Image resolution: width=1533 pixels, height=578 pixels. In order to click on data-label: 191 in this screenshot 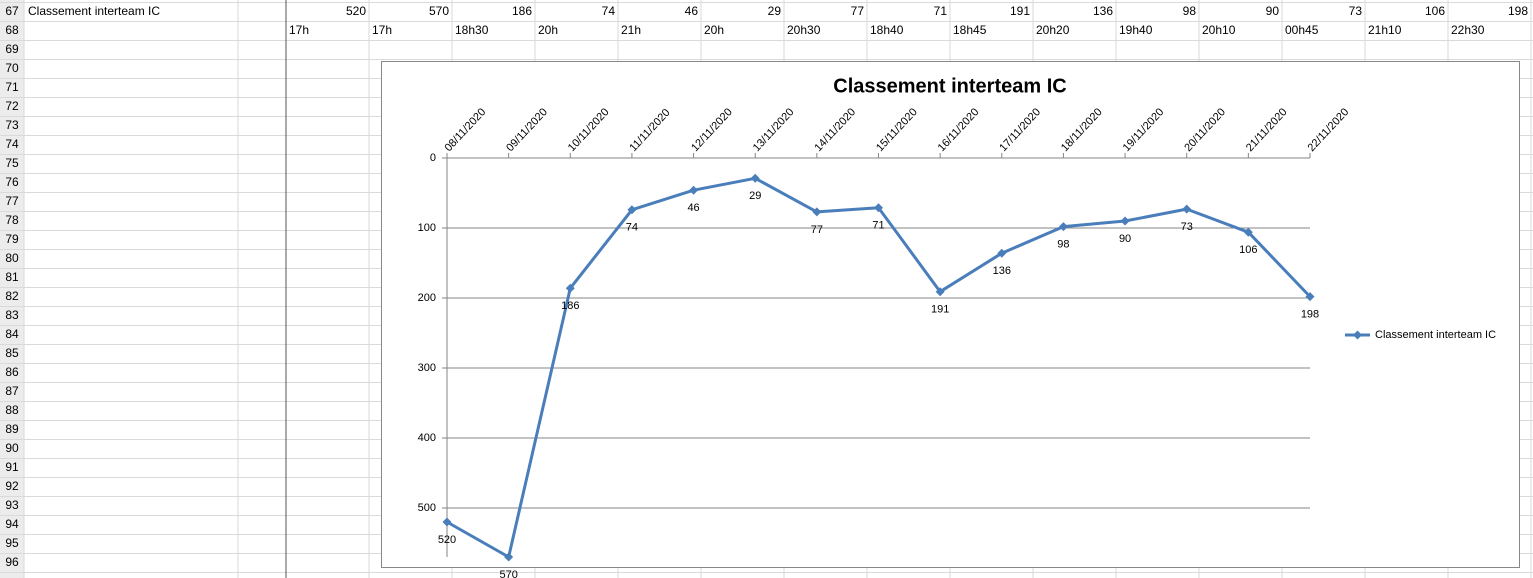, I will do `click(940, 310)`.